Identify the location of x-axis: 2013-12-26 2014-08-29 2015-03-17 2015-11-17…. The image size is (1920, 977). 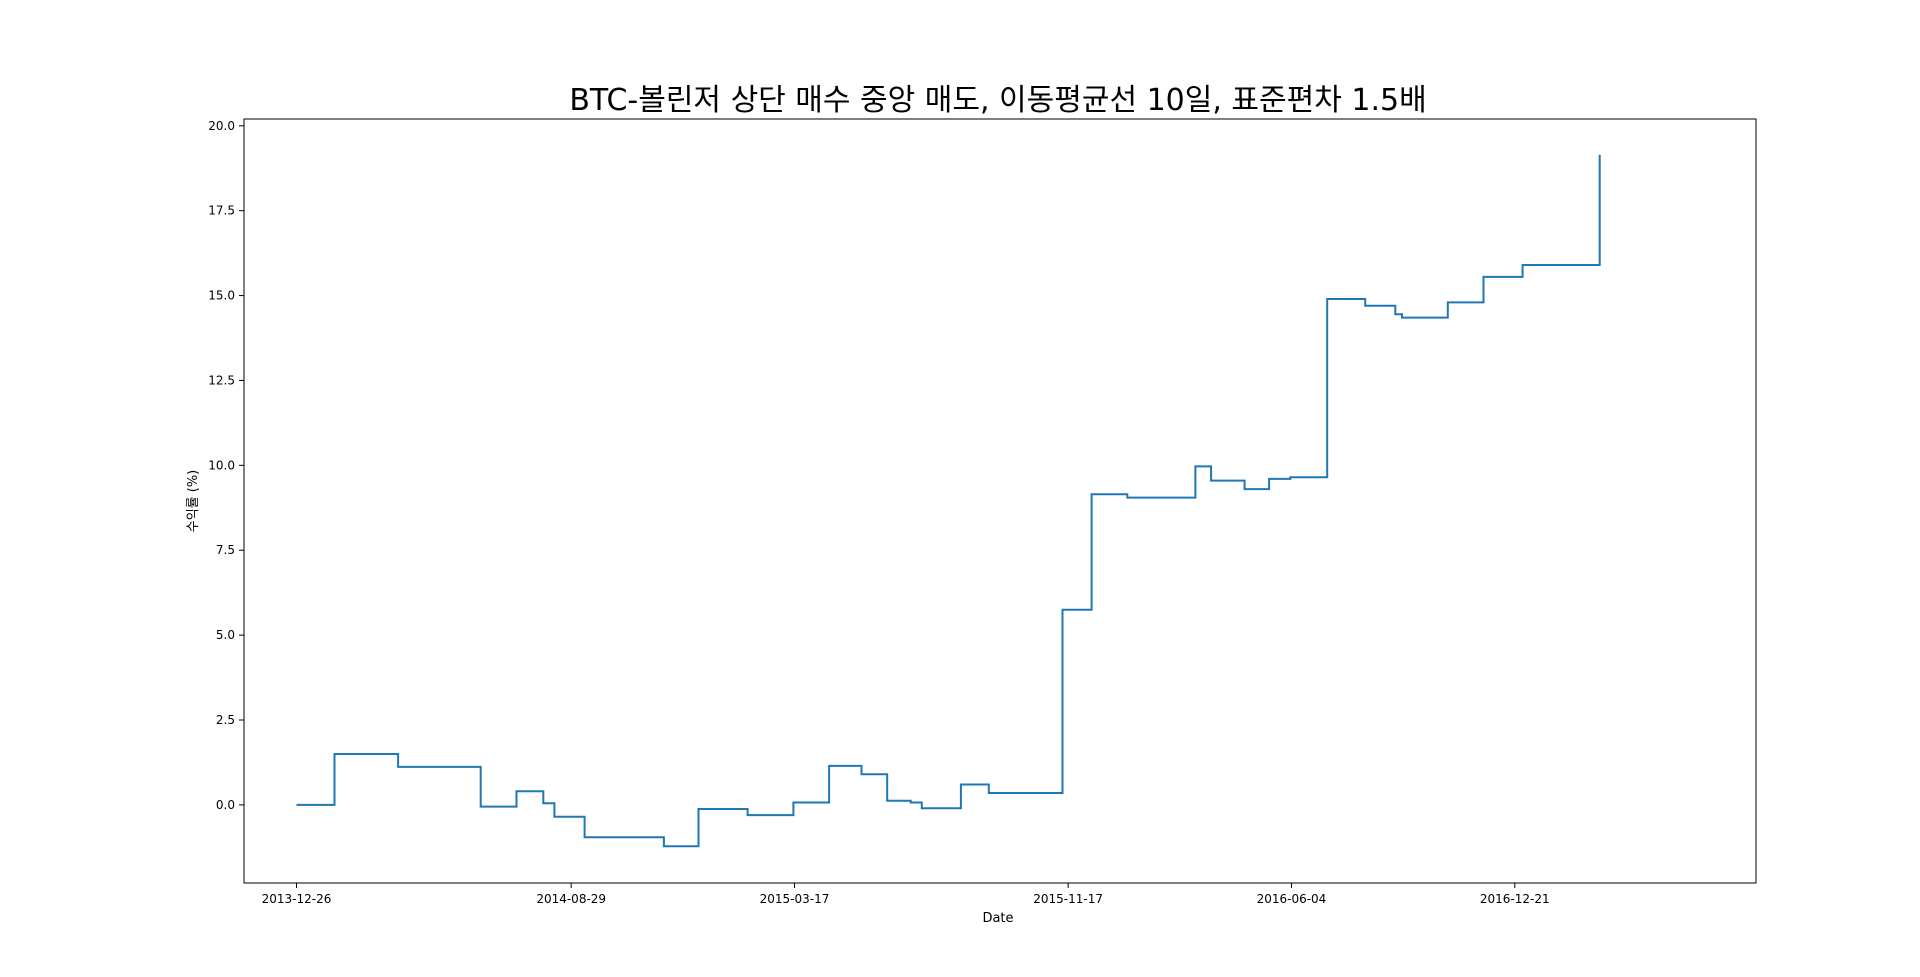
(906, 894).